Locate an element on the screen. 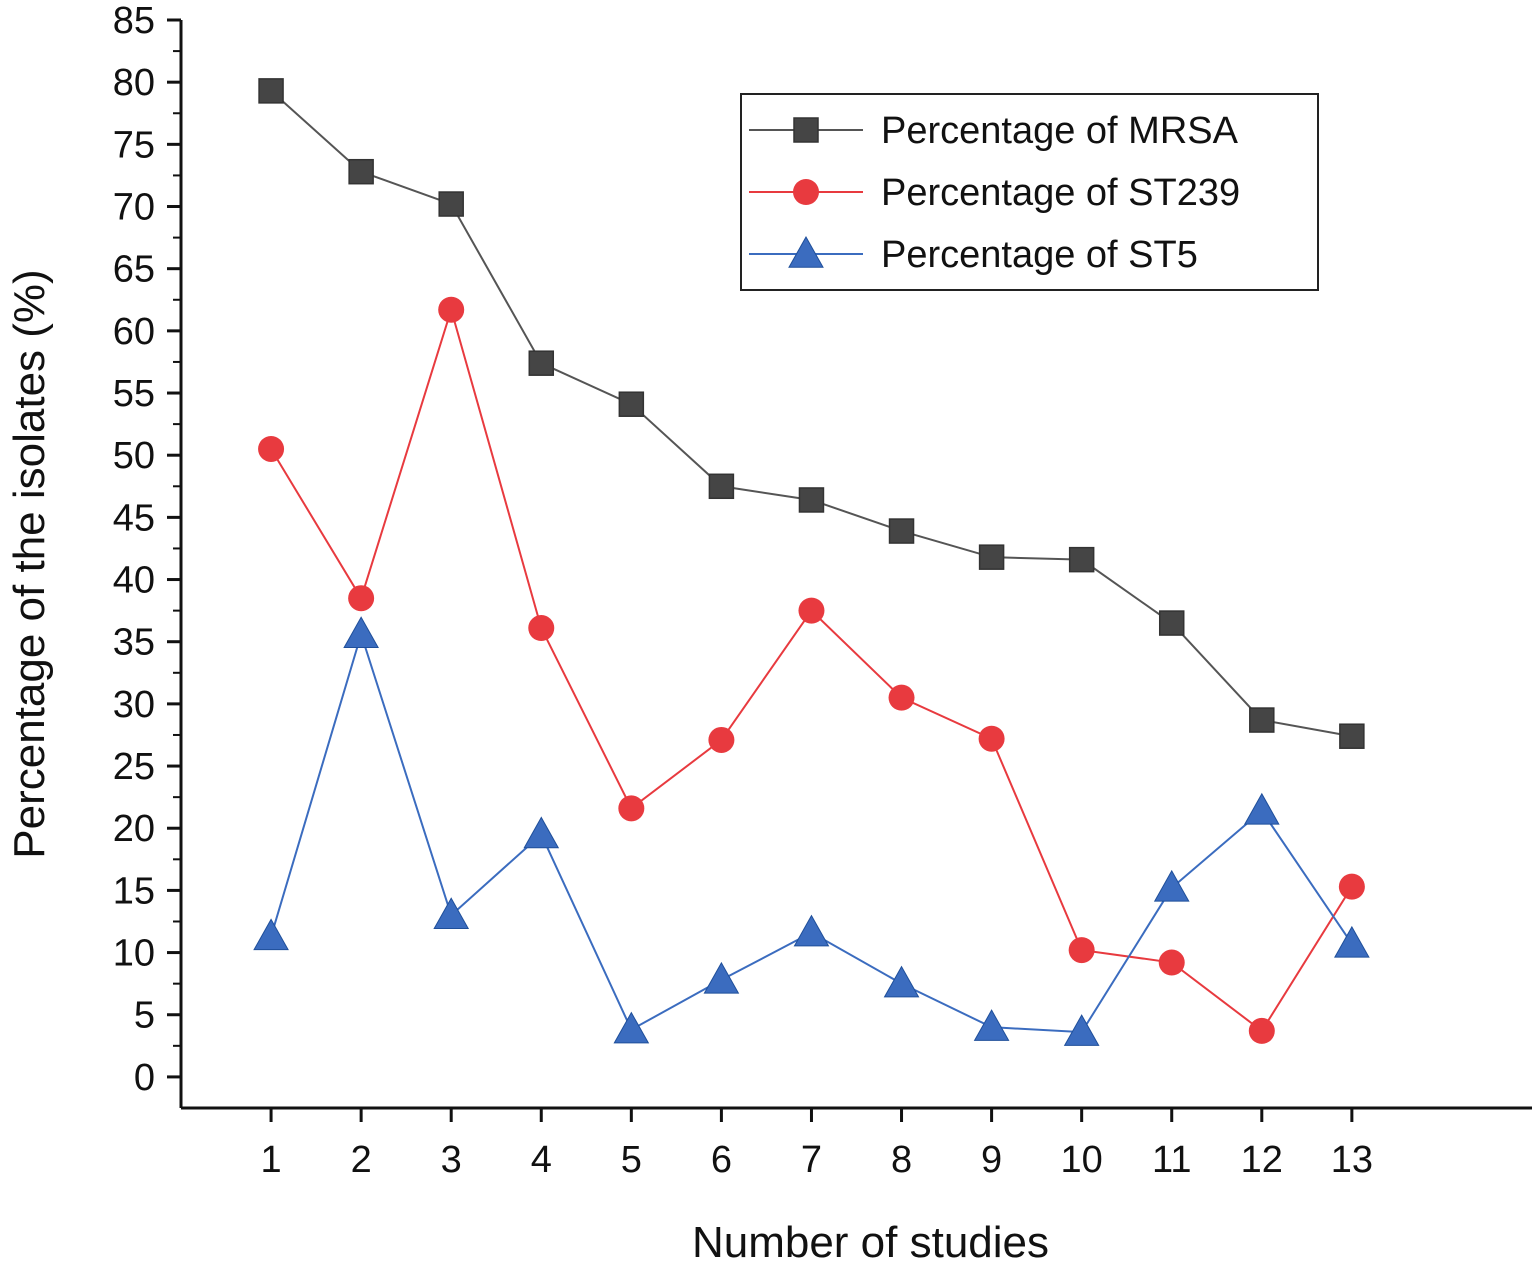 The width and height of the screenshot is (1538, 1269). x-tick-label: 5 is located at coordinates (631, 1160).